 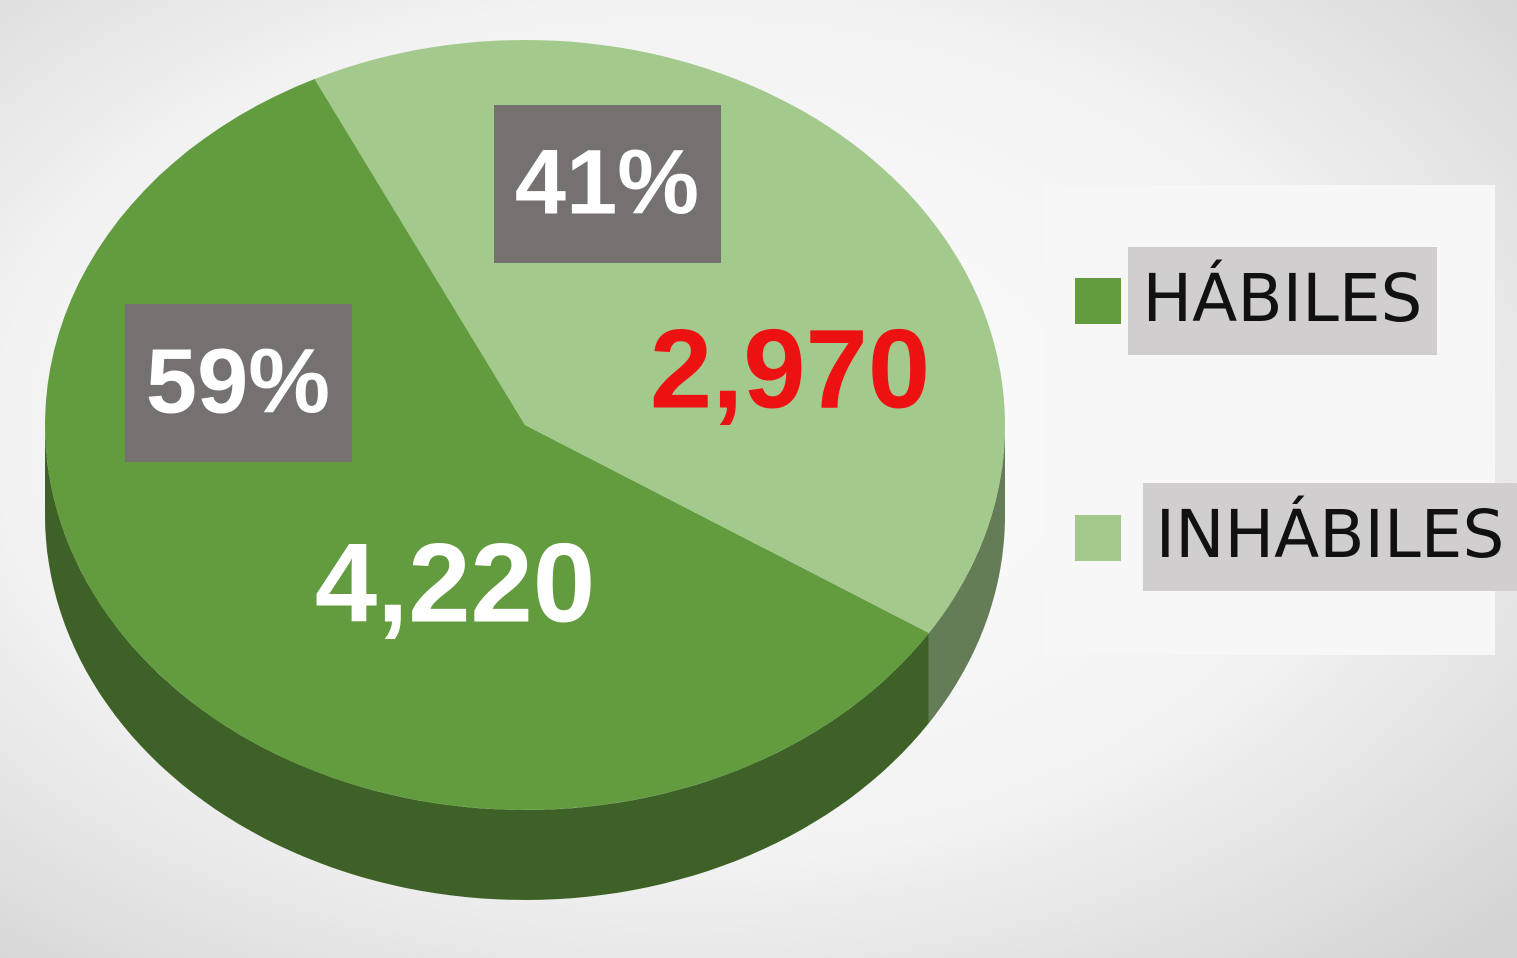 I want to click on pie-side, so click(x=966, y=574).